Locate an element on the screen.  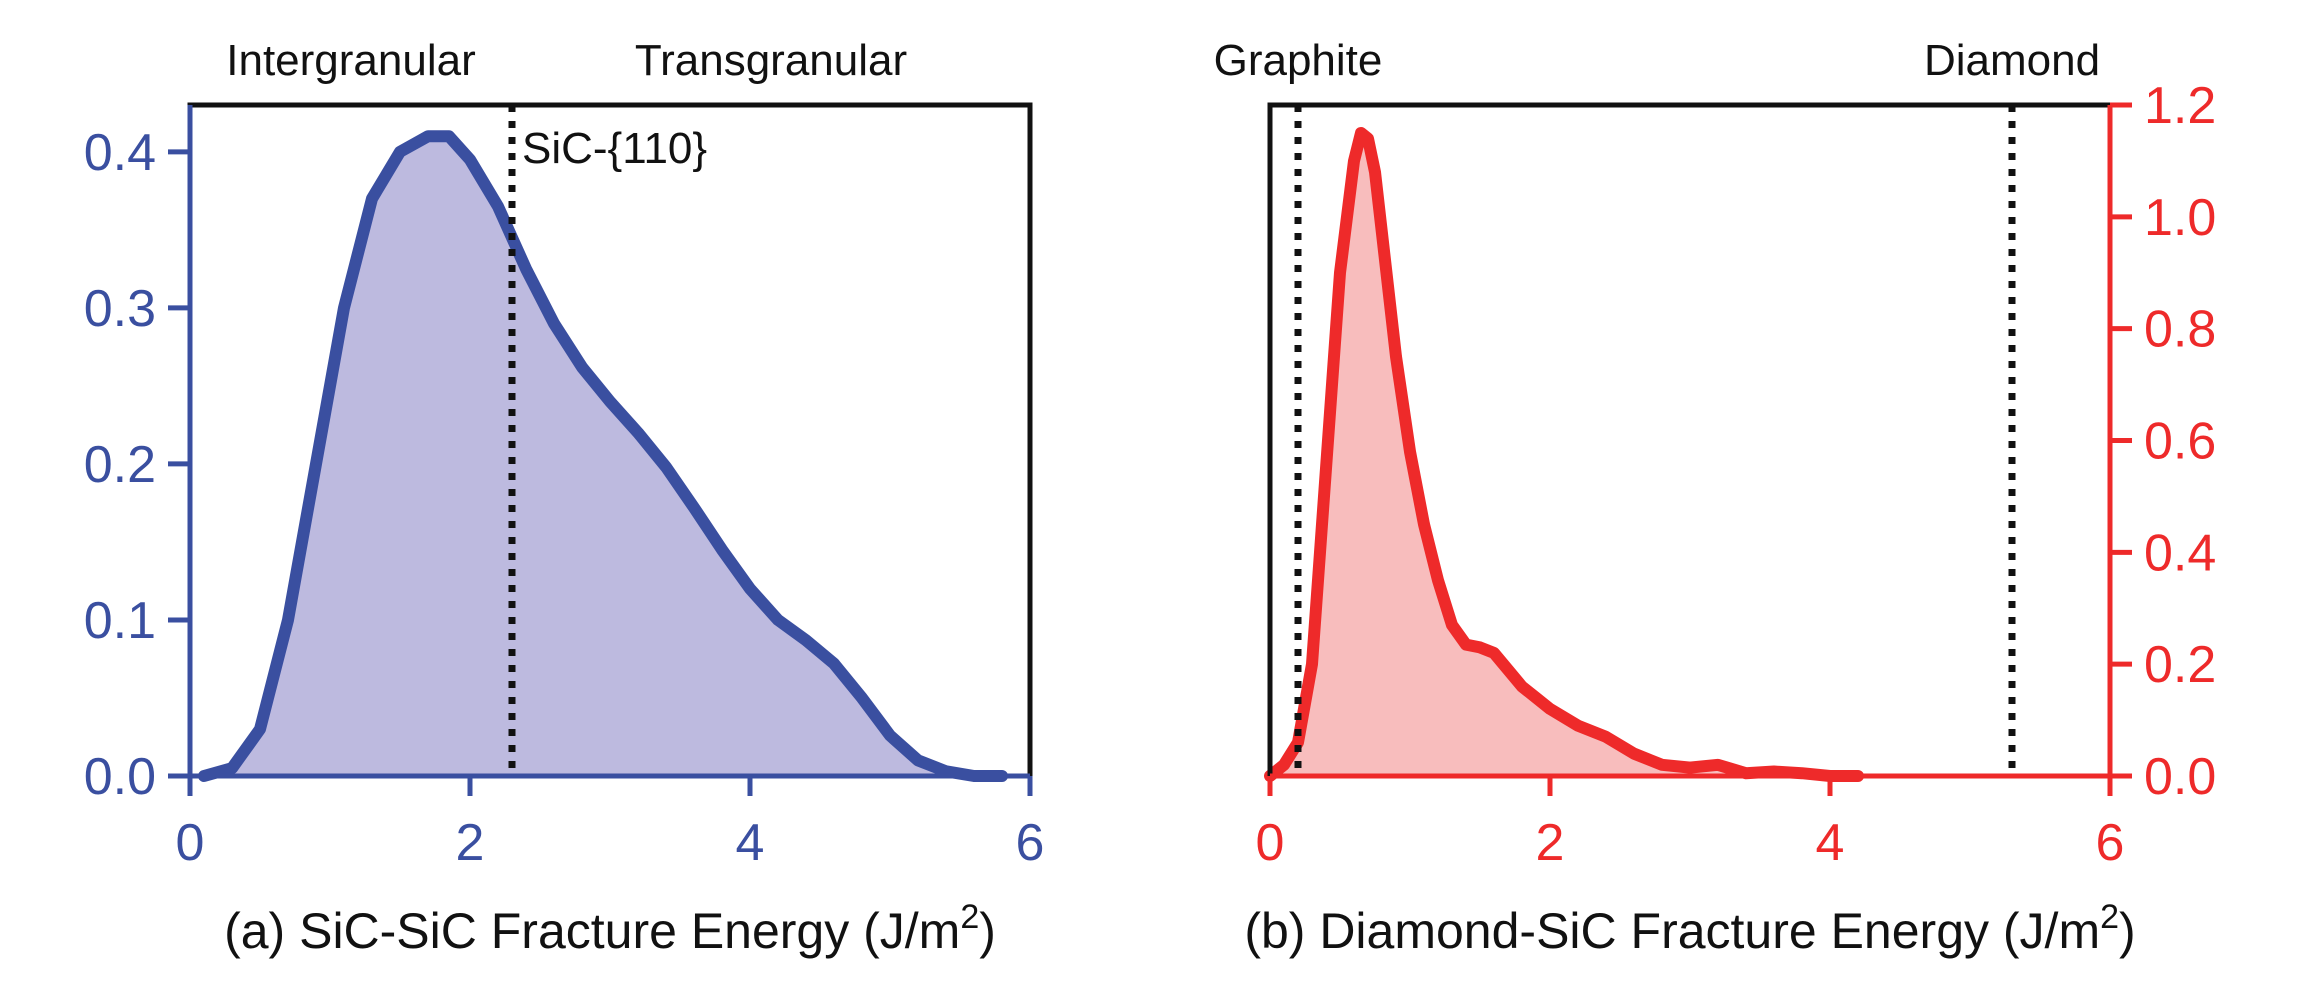
a-xtick-label-2: 4 is located at coordinates (750, 843).